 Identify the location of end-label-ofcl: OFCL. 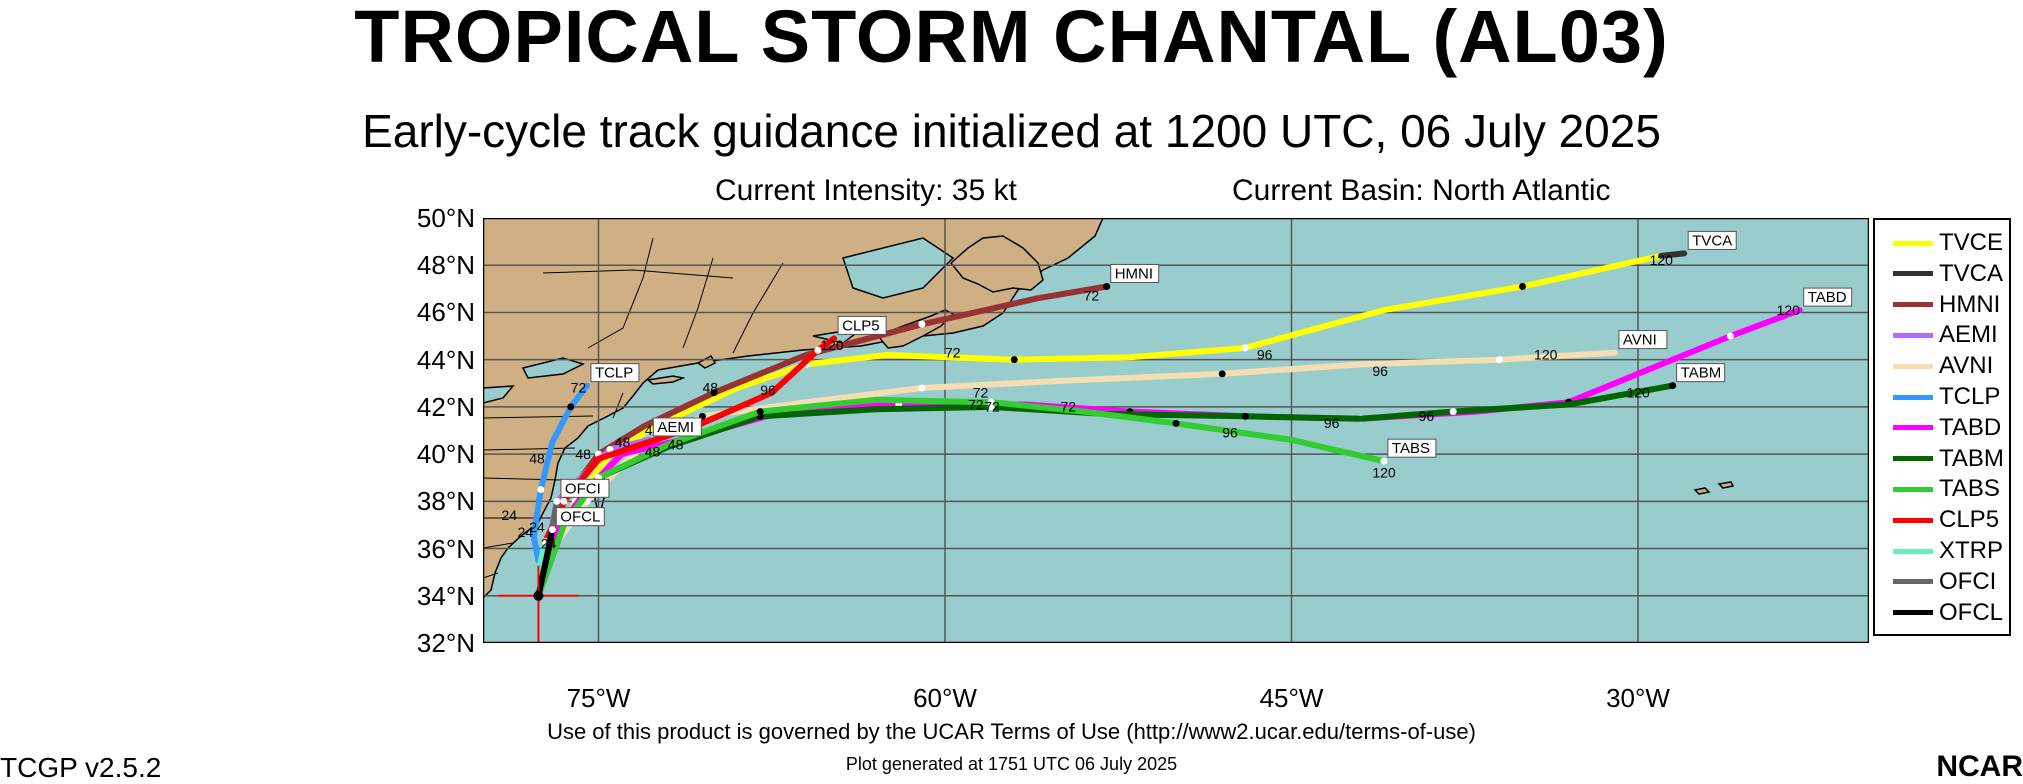
(580, 517).